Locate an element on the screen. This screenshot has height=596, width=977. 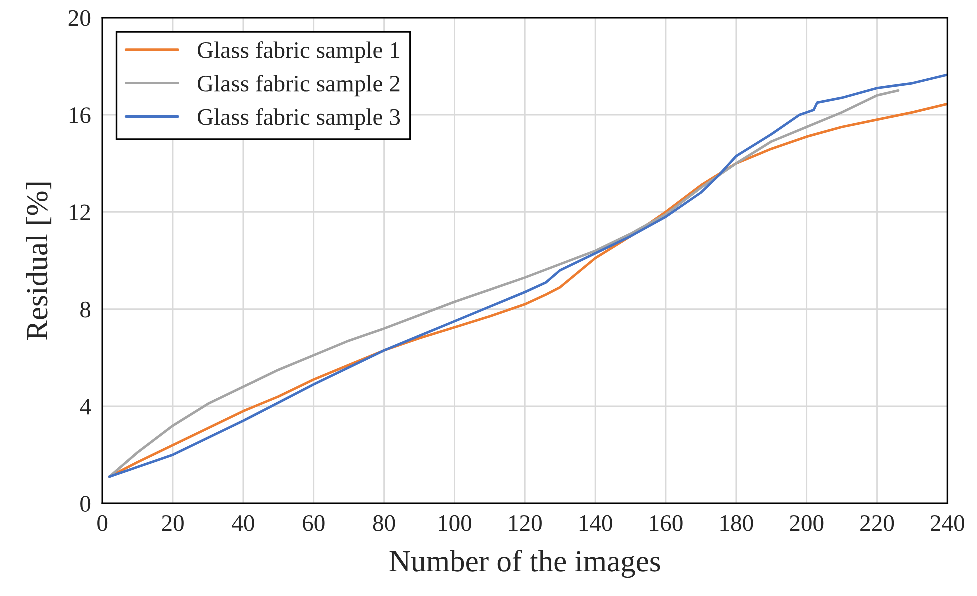
x-axis-title: Number of the images is located at coordinates (525, 564).